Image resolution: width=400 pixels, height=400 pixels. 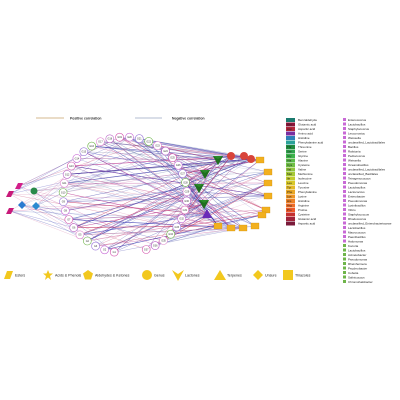 What do you see at coordinates (95, 246) in the screenshot?
I see `genus-node: G3` at bounding box center [95, 246].